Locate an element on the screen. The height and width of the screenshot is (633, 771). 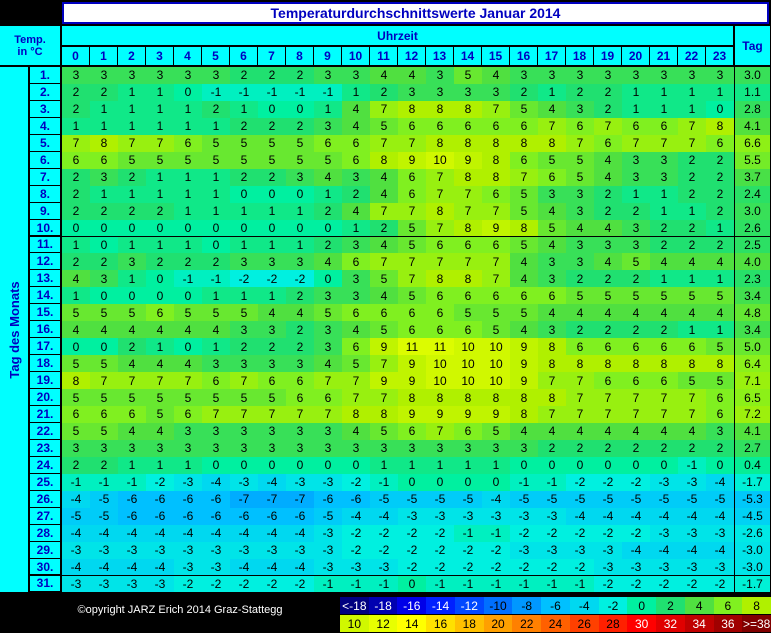
corner-line: in °C is located at coordinates (30, 51).